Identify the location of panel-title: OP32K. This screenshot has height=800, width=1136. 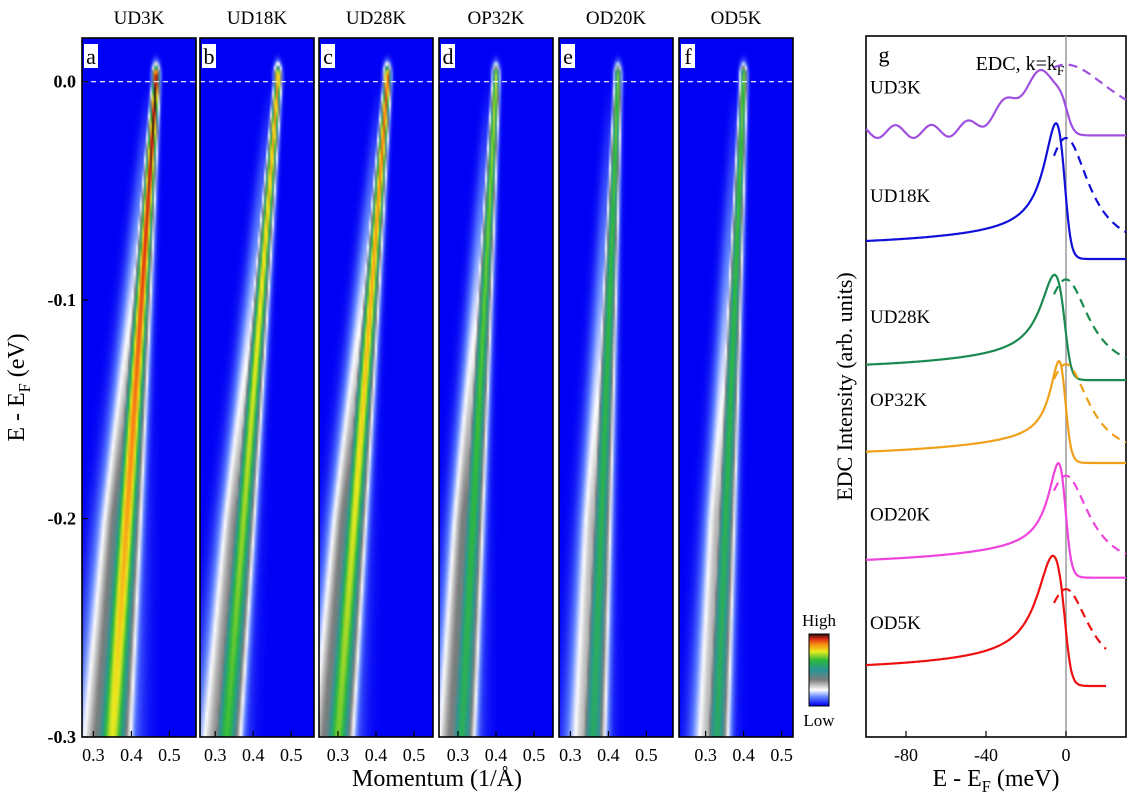
(495, 18).